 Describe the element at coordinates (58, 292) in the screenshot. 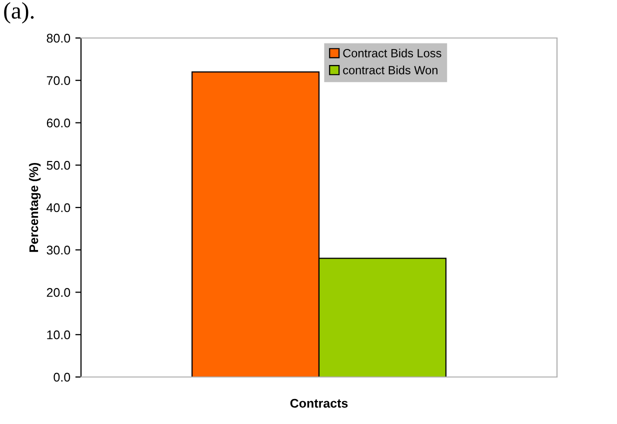

I see `y-tick-label: 20.0` at that location.